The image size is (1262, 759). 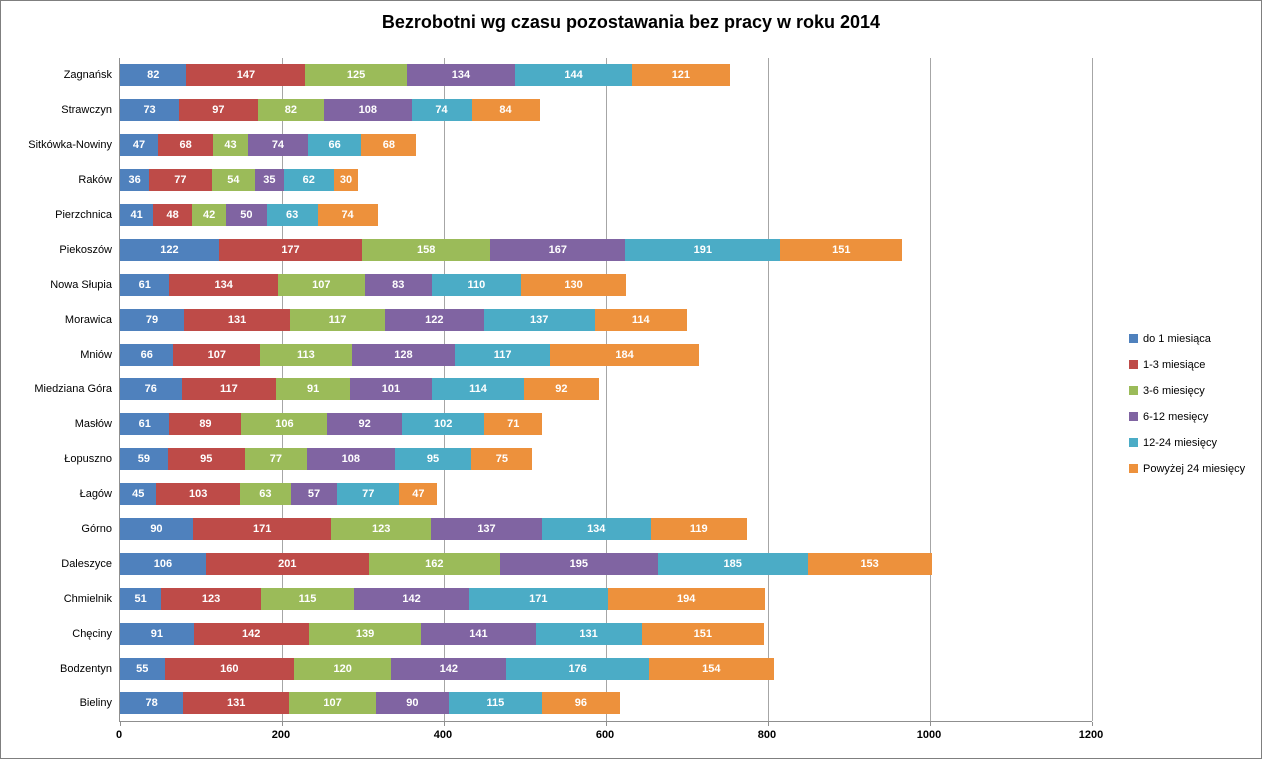 I want to click on legend-label: 3-6 miesięcy, so click(x=1174, y=390).